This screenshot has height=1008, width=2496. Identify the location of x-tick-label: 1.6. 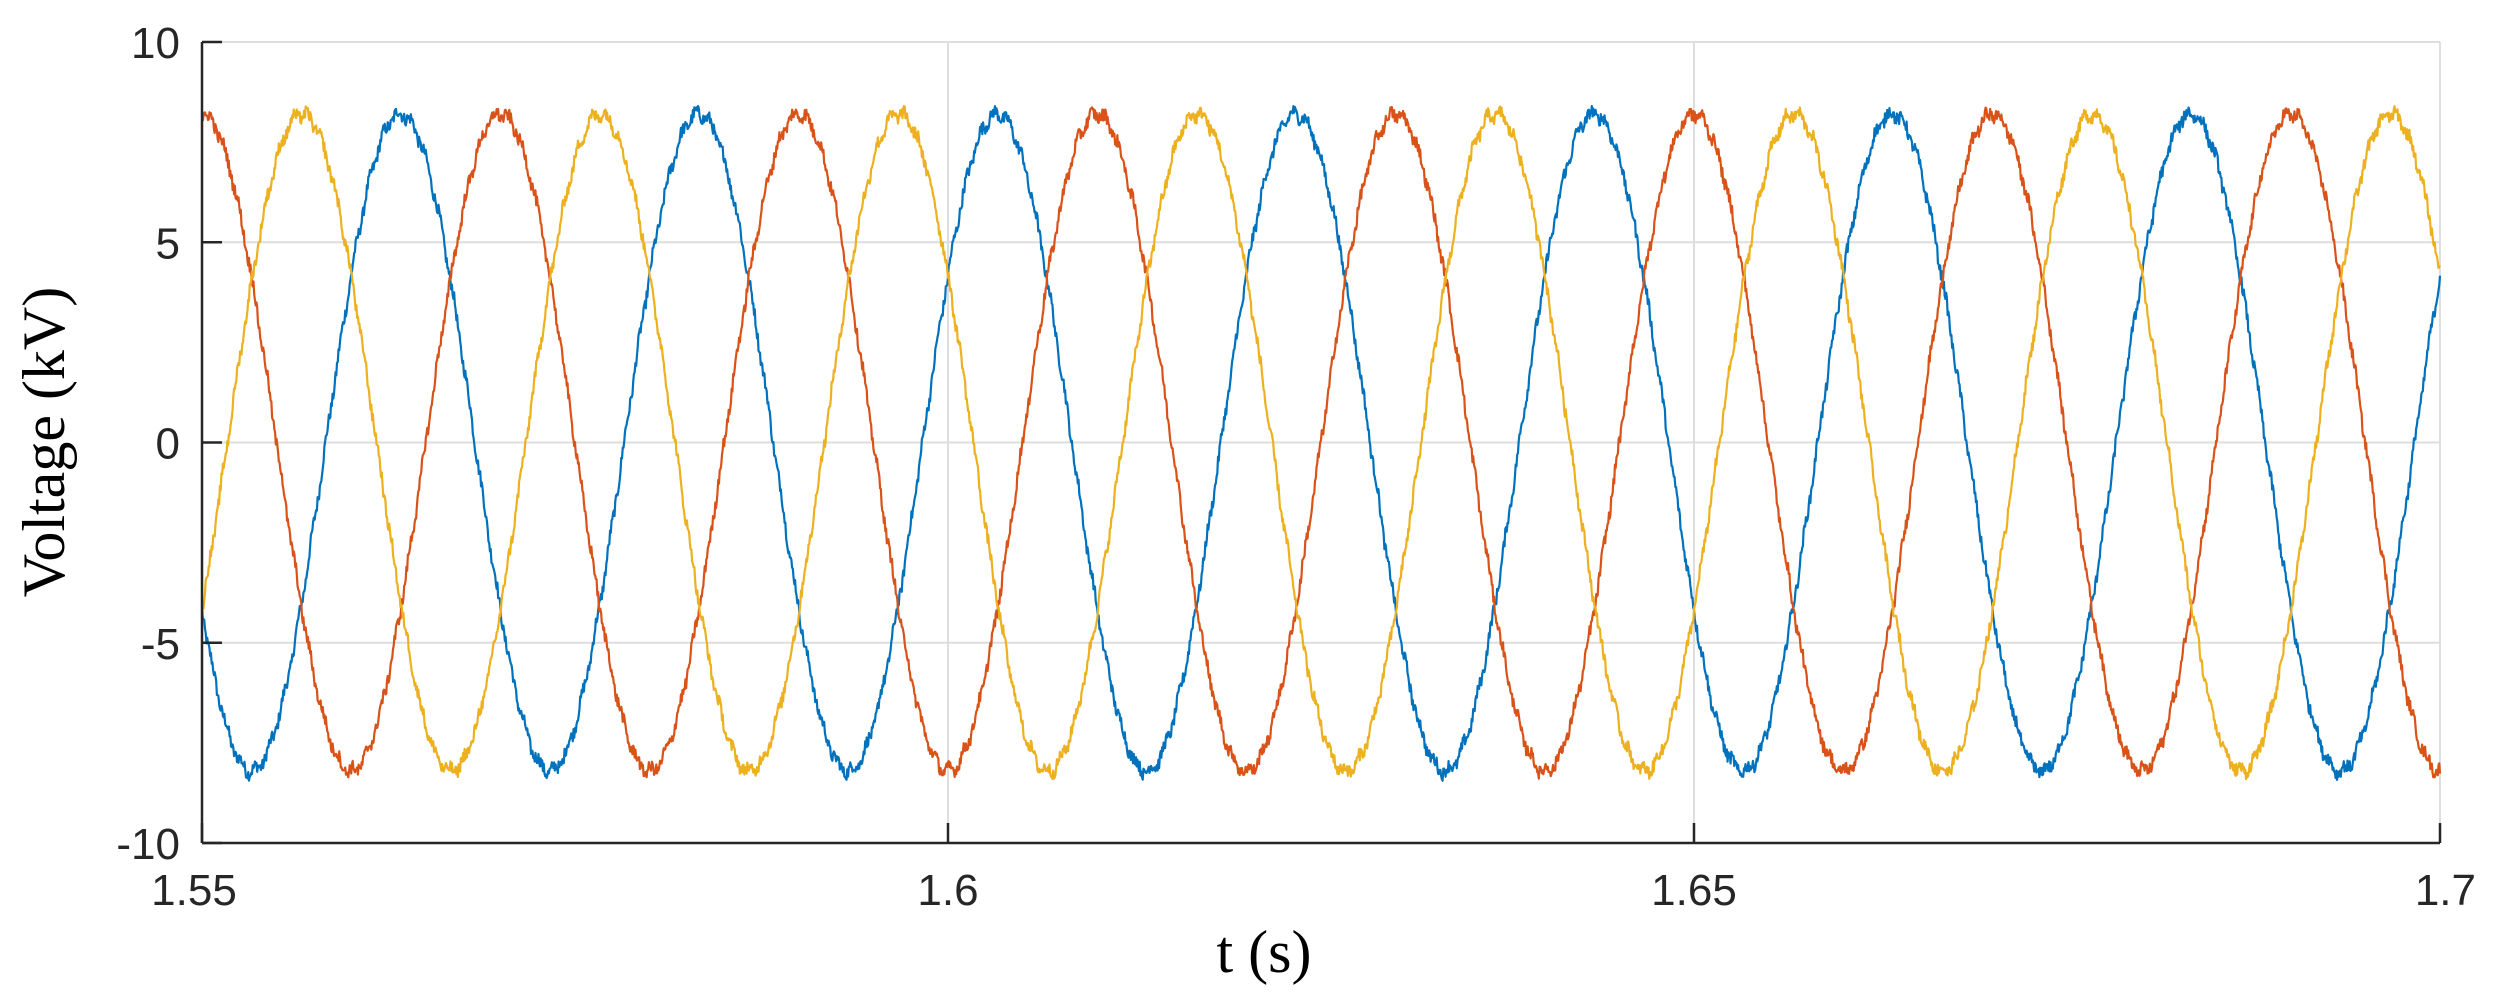
(947, 890).